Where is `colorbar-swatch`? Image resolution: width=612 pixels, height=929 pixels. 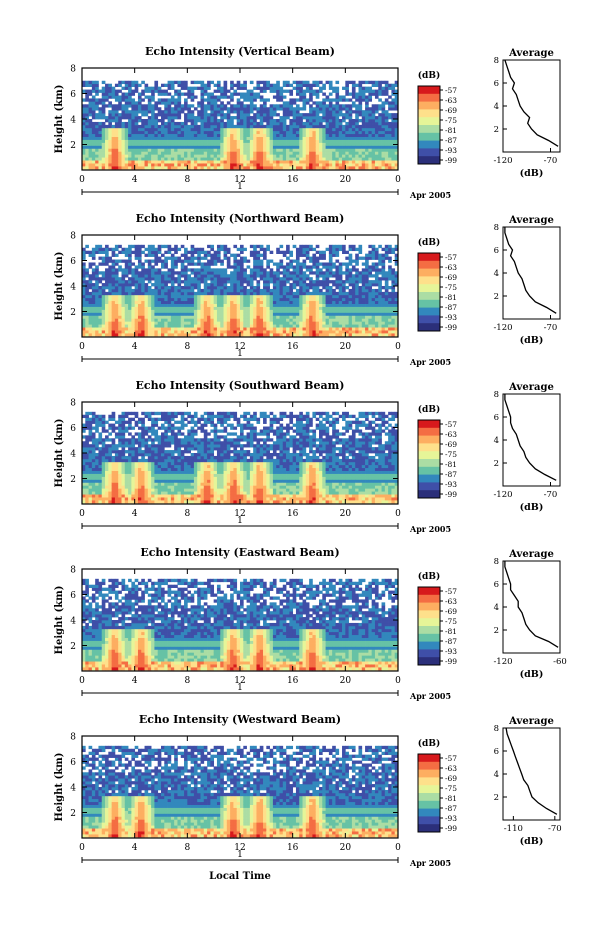
colorbar-swatch is located at coordinates (429, 97).